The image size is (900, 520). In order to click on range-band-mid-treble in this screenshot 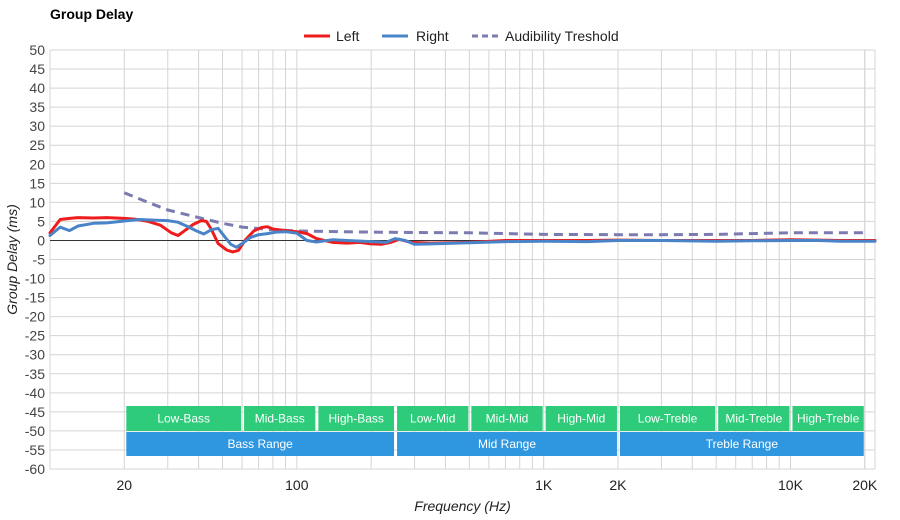, I will do `click(754, 418)`.